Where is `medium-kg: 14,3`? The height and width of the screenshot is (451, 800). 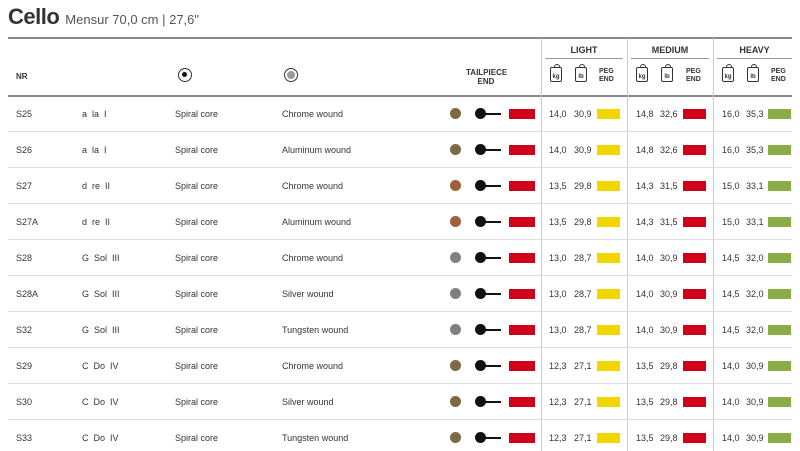 medium-kg: 14,3 is located at coordinates (645, 222).